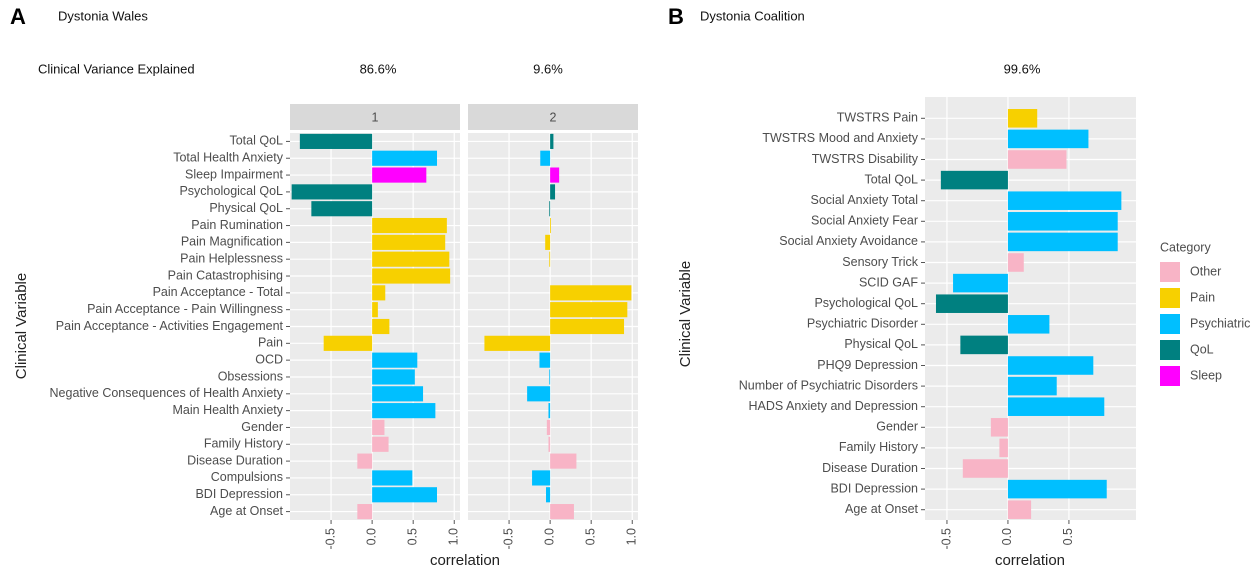  I want to click on variance-explained: 99.6%, so click(1022, 68).